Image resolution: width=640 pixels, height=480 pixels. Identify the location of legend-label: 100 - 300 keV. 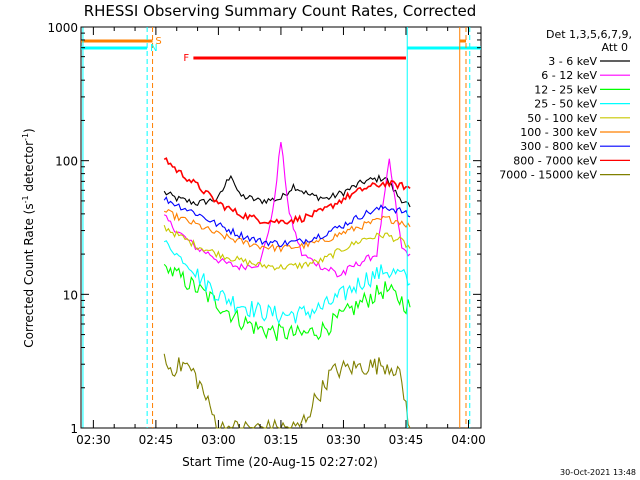
(558, 132).